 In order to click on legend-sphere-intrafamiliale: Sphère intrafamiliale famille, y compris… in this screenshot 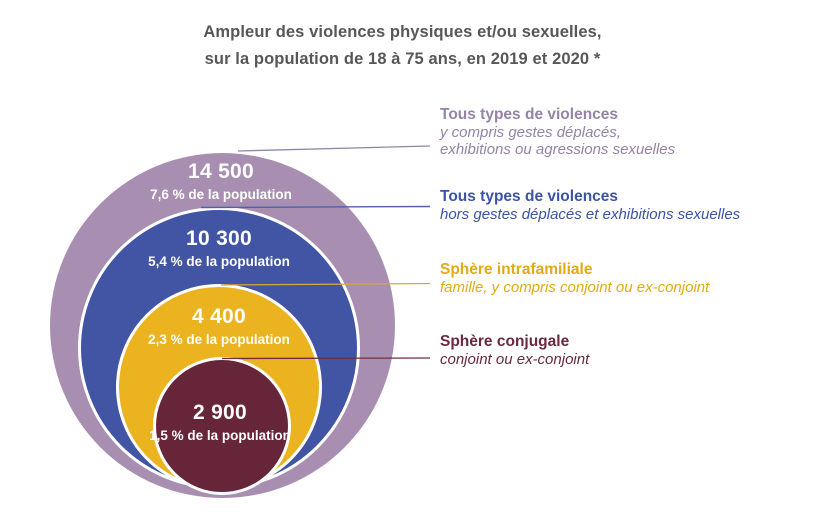, I will do `click(574, 278)`.